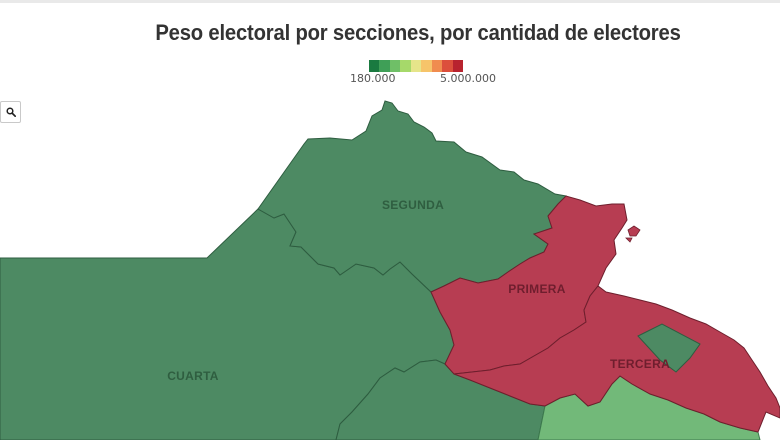 This screenshot has height=440, width=780. I want to click on region-tercera-enclave, so click(669, 348).